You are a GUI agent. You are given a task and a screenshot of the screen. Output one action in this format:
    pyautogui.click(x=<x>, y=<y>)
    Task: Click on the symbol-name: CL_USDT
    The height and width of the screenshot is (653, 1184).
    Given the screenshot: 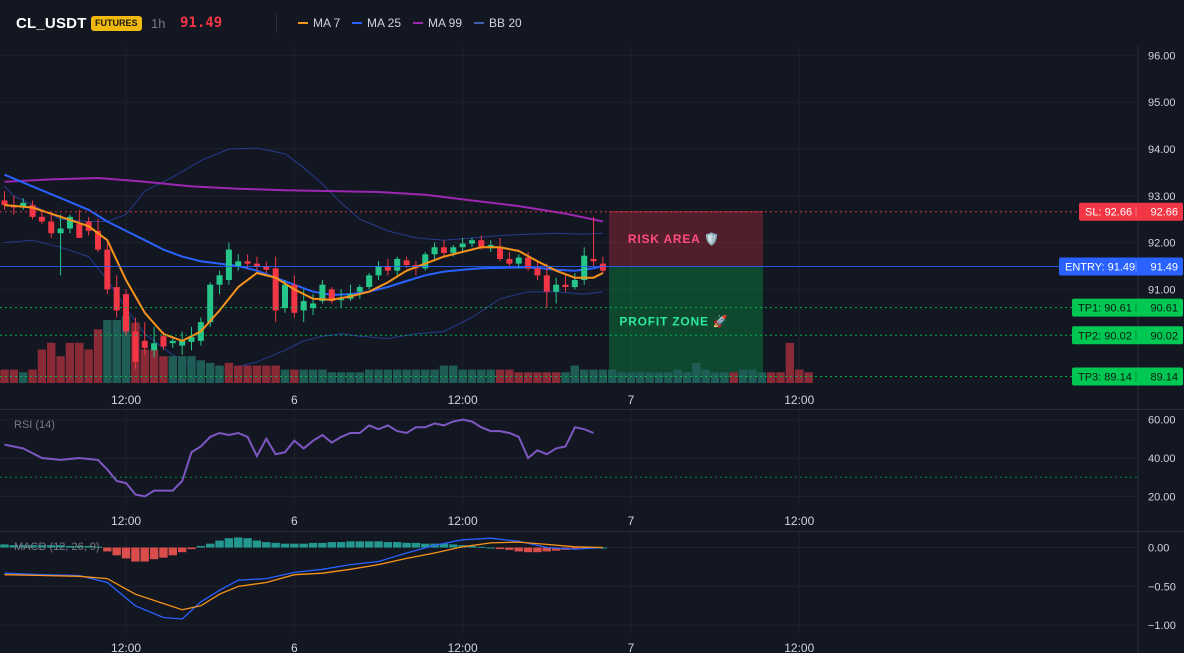 What is the action you would take?
    pyautogui.click(x=51, y=23)
    